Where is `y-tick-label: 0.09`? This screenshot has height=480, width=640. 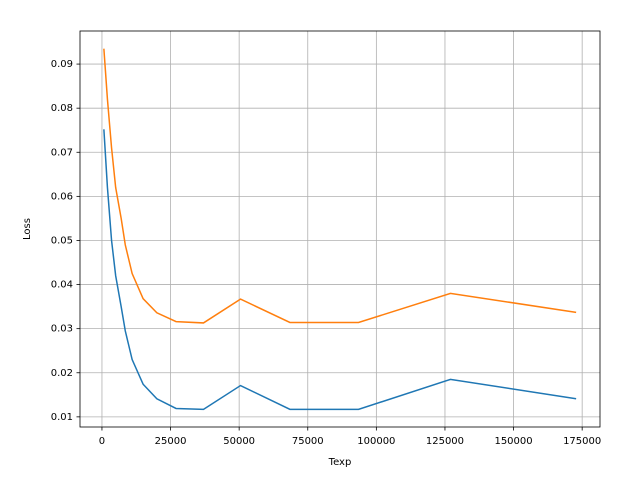 y-tick-label: 0.09 is located at coordinates (62, 64).